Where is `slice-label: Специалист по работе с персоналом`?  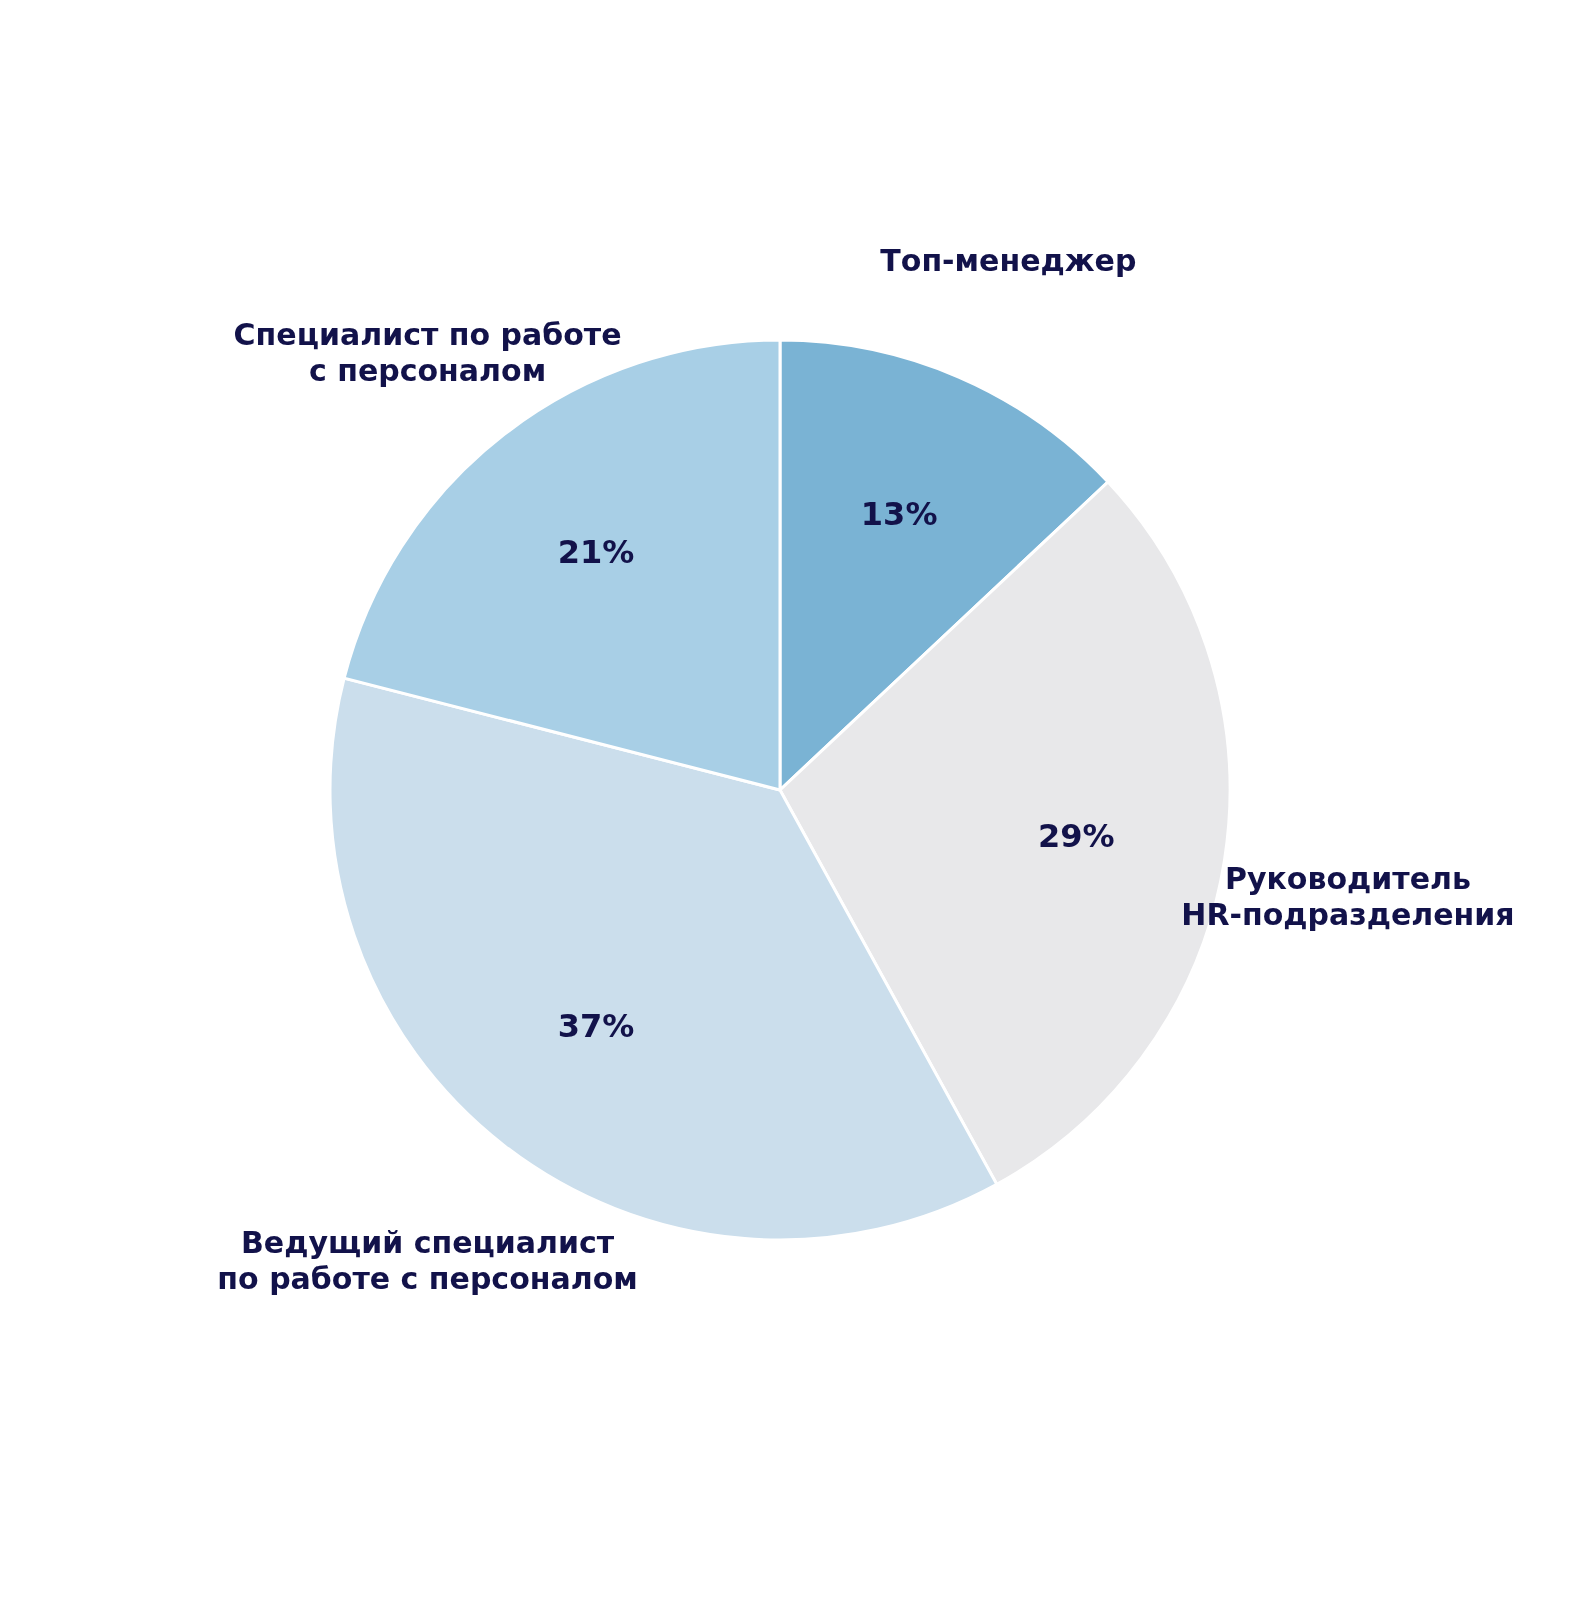
slice-label: Специалист по работе с персоналом is located at coordinates (427, 352).